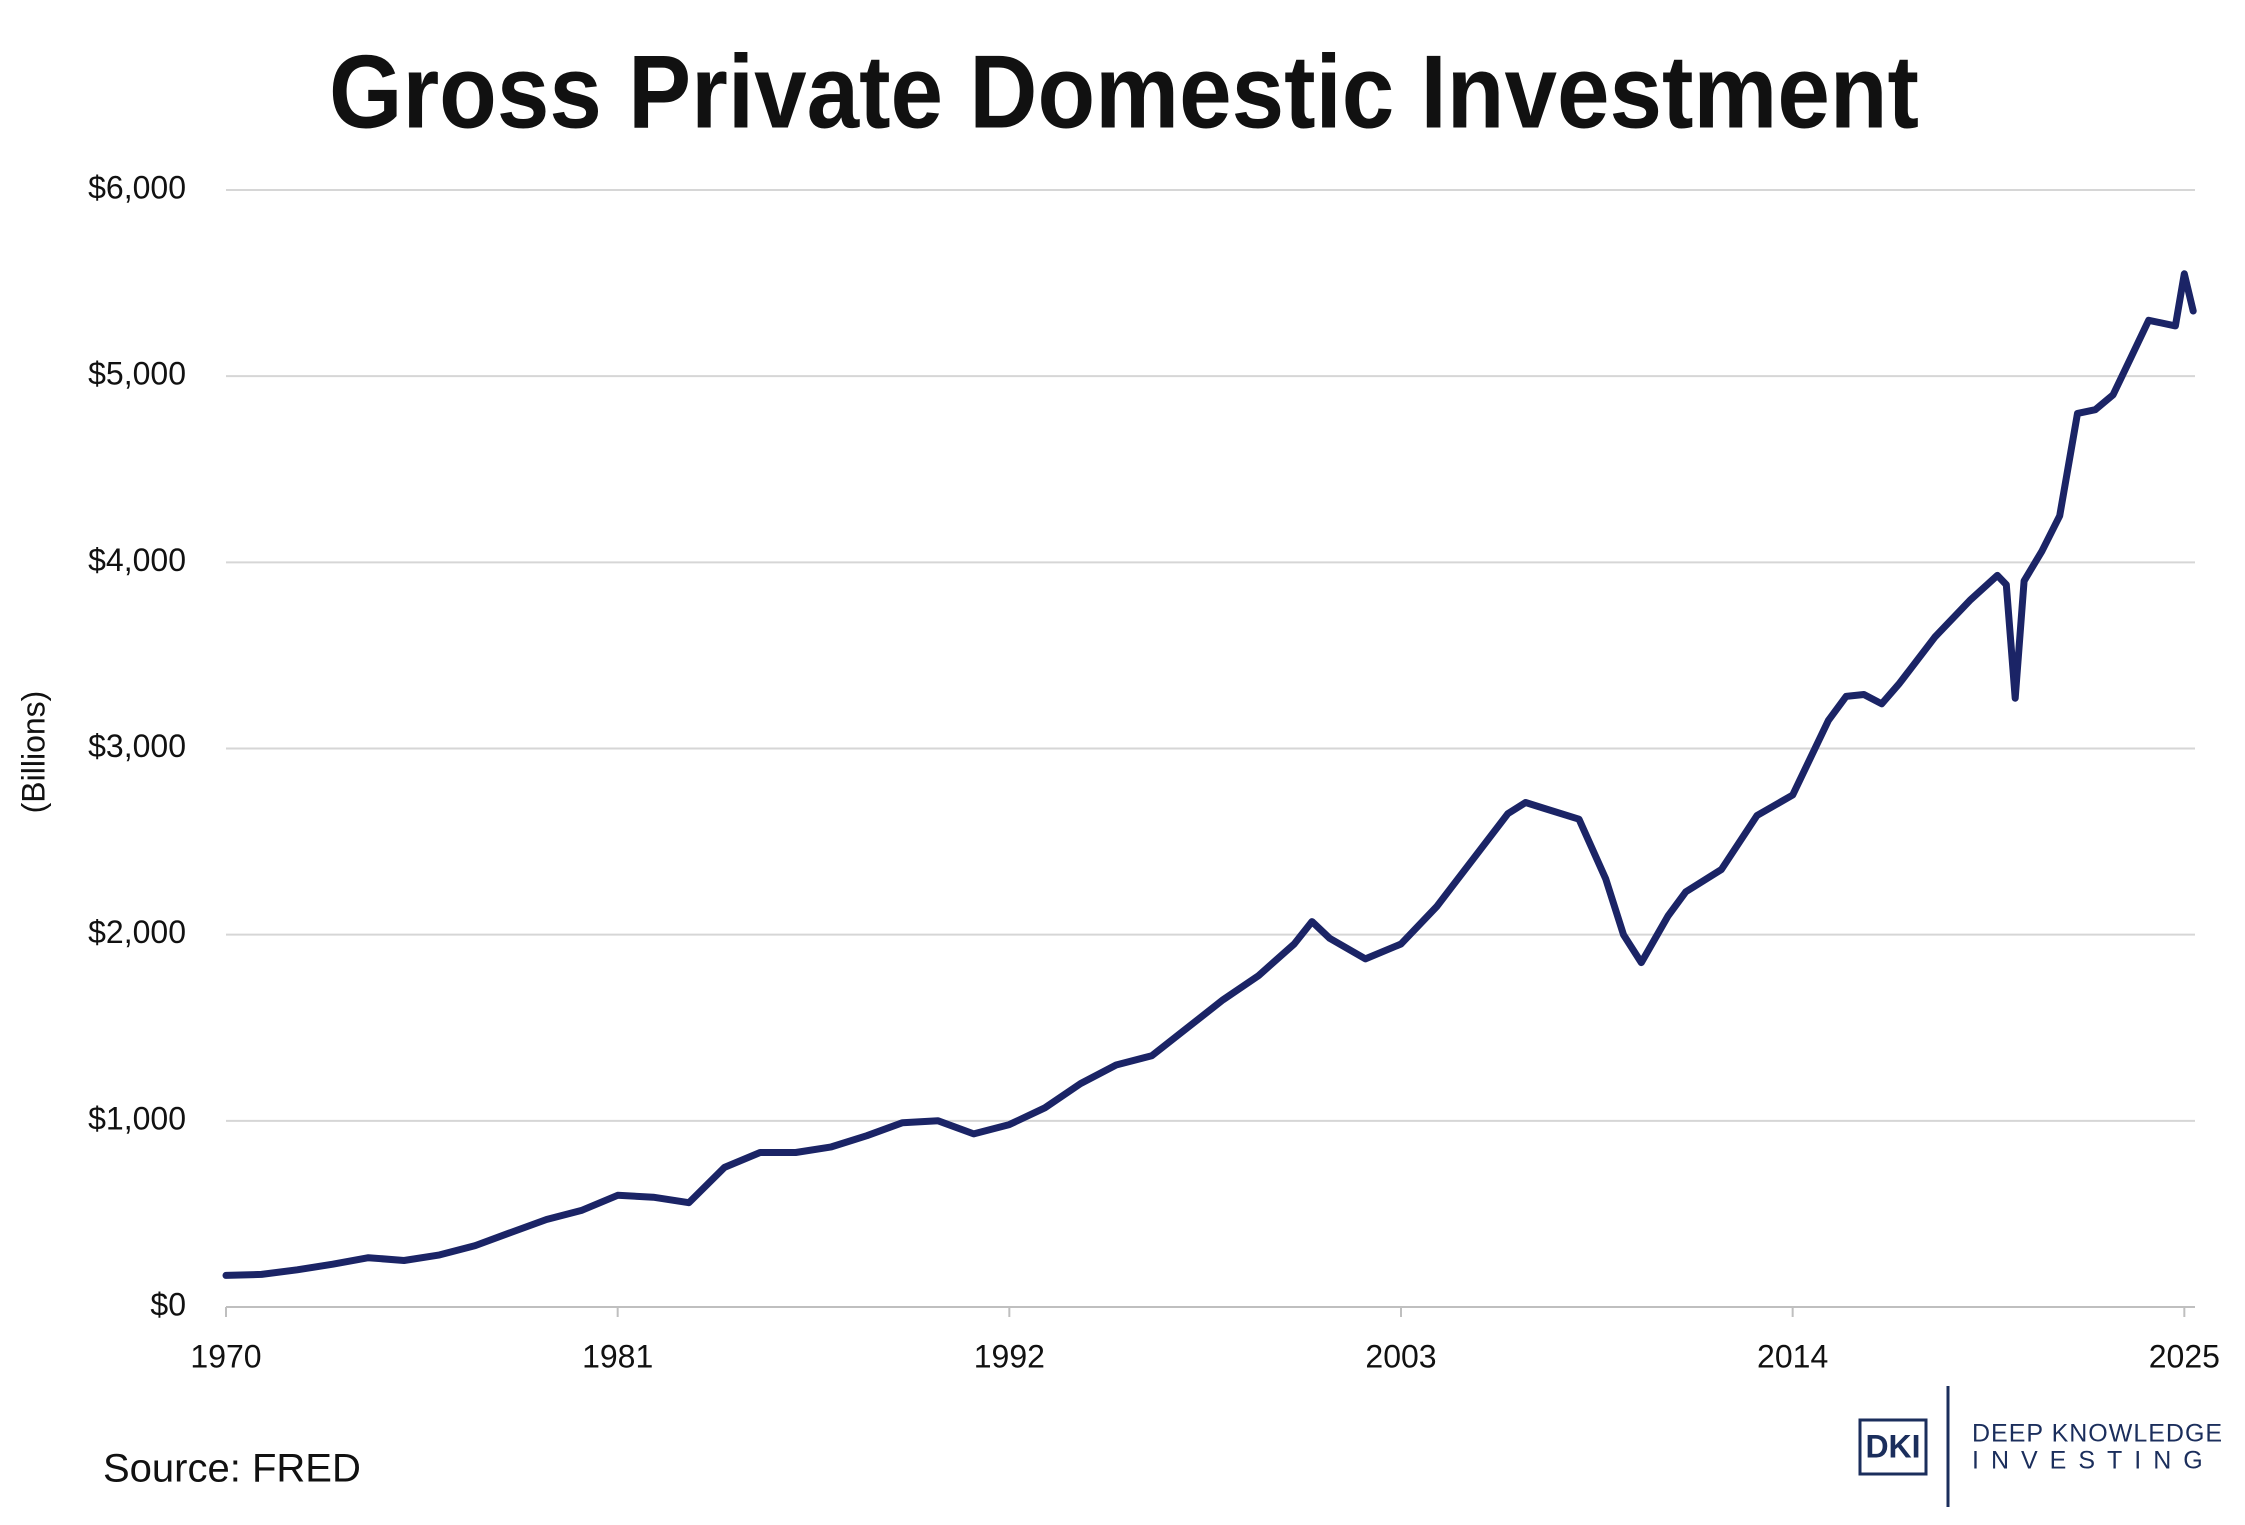 The width and height of the screenshot is (2245, 1525). Describe the element at coordinates (225, 1356) in the screenshot. I see `x-tick-label: 1970` at that location.